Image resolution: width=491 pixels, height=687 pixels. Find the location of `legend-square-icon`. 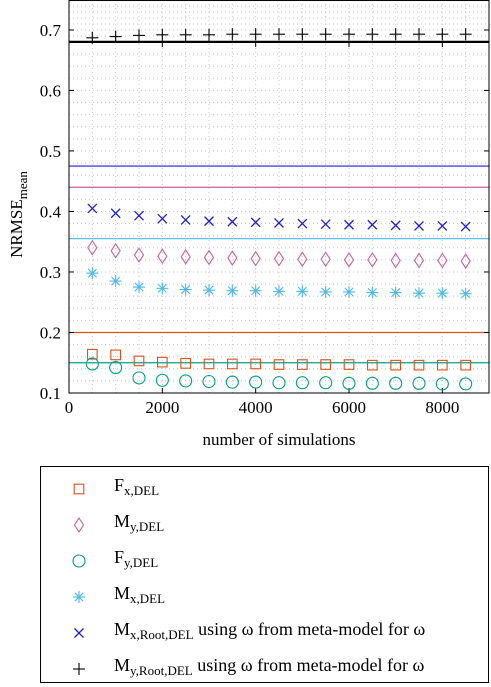

legend-square-icon is located at coordinates (79, 489).